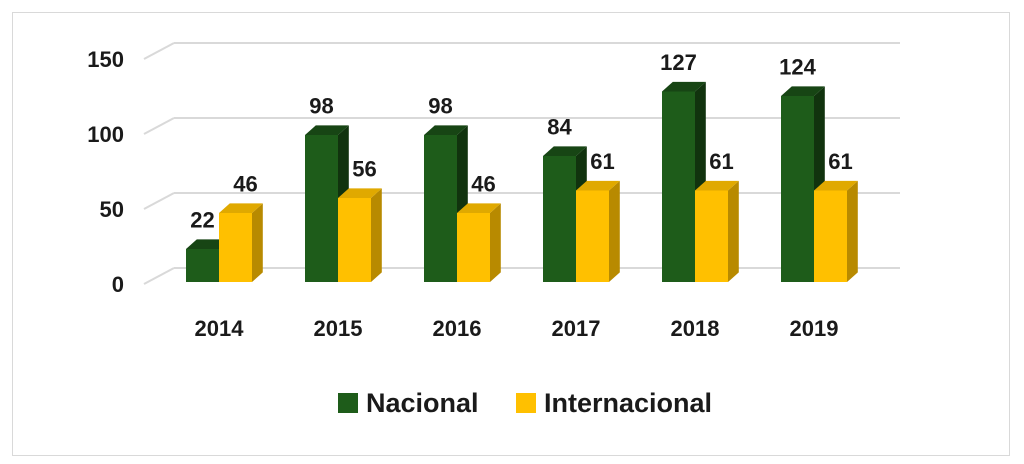 The image size is (1024, 464). What do you see at coordinates (559, 126) in the screenshot?
I see `data-label-nacional-2017: 84` at bounding box center [559, 126].